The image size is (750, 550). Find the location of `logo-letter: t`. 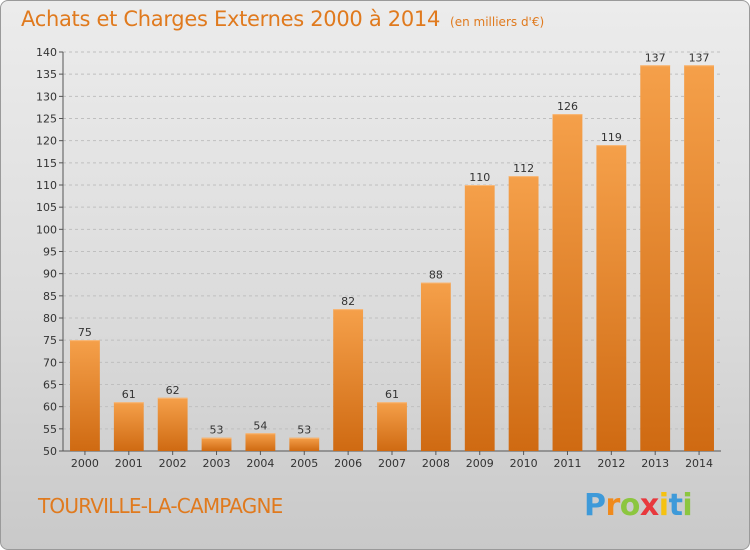

logo-letter: t is located at coordinates (675, 505).